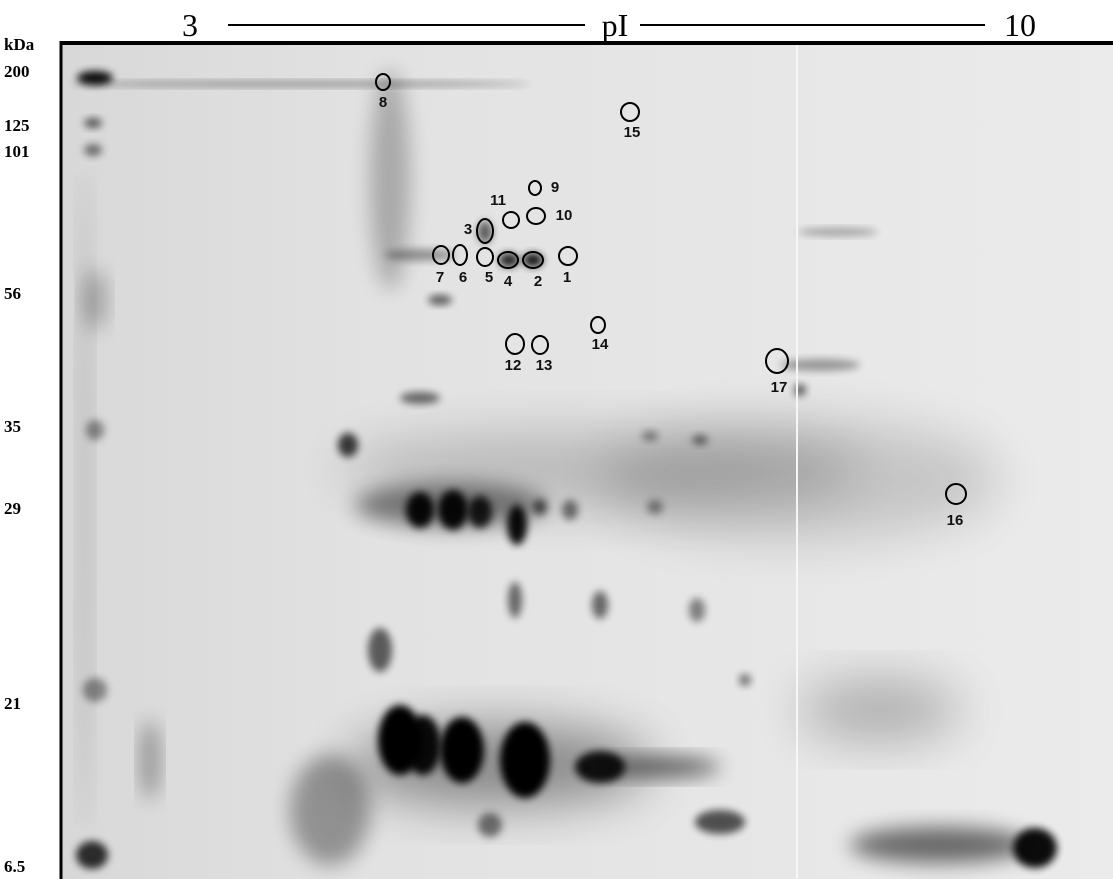 The image size is (1113, 879). I want to click on spot-label: 2, so click(538, 281).